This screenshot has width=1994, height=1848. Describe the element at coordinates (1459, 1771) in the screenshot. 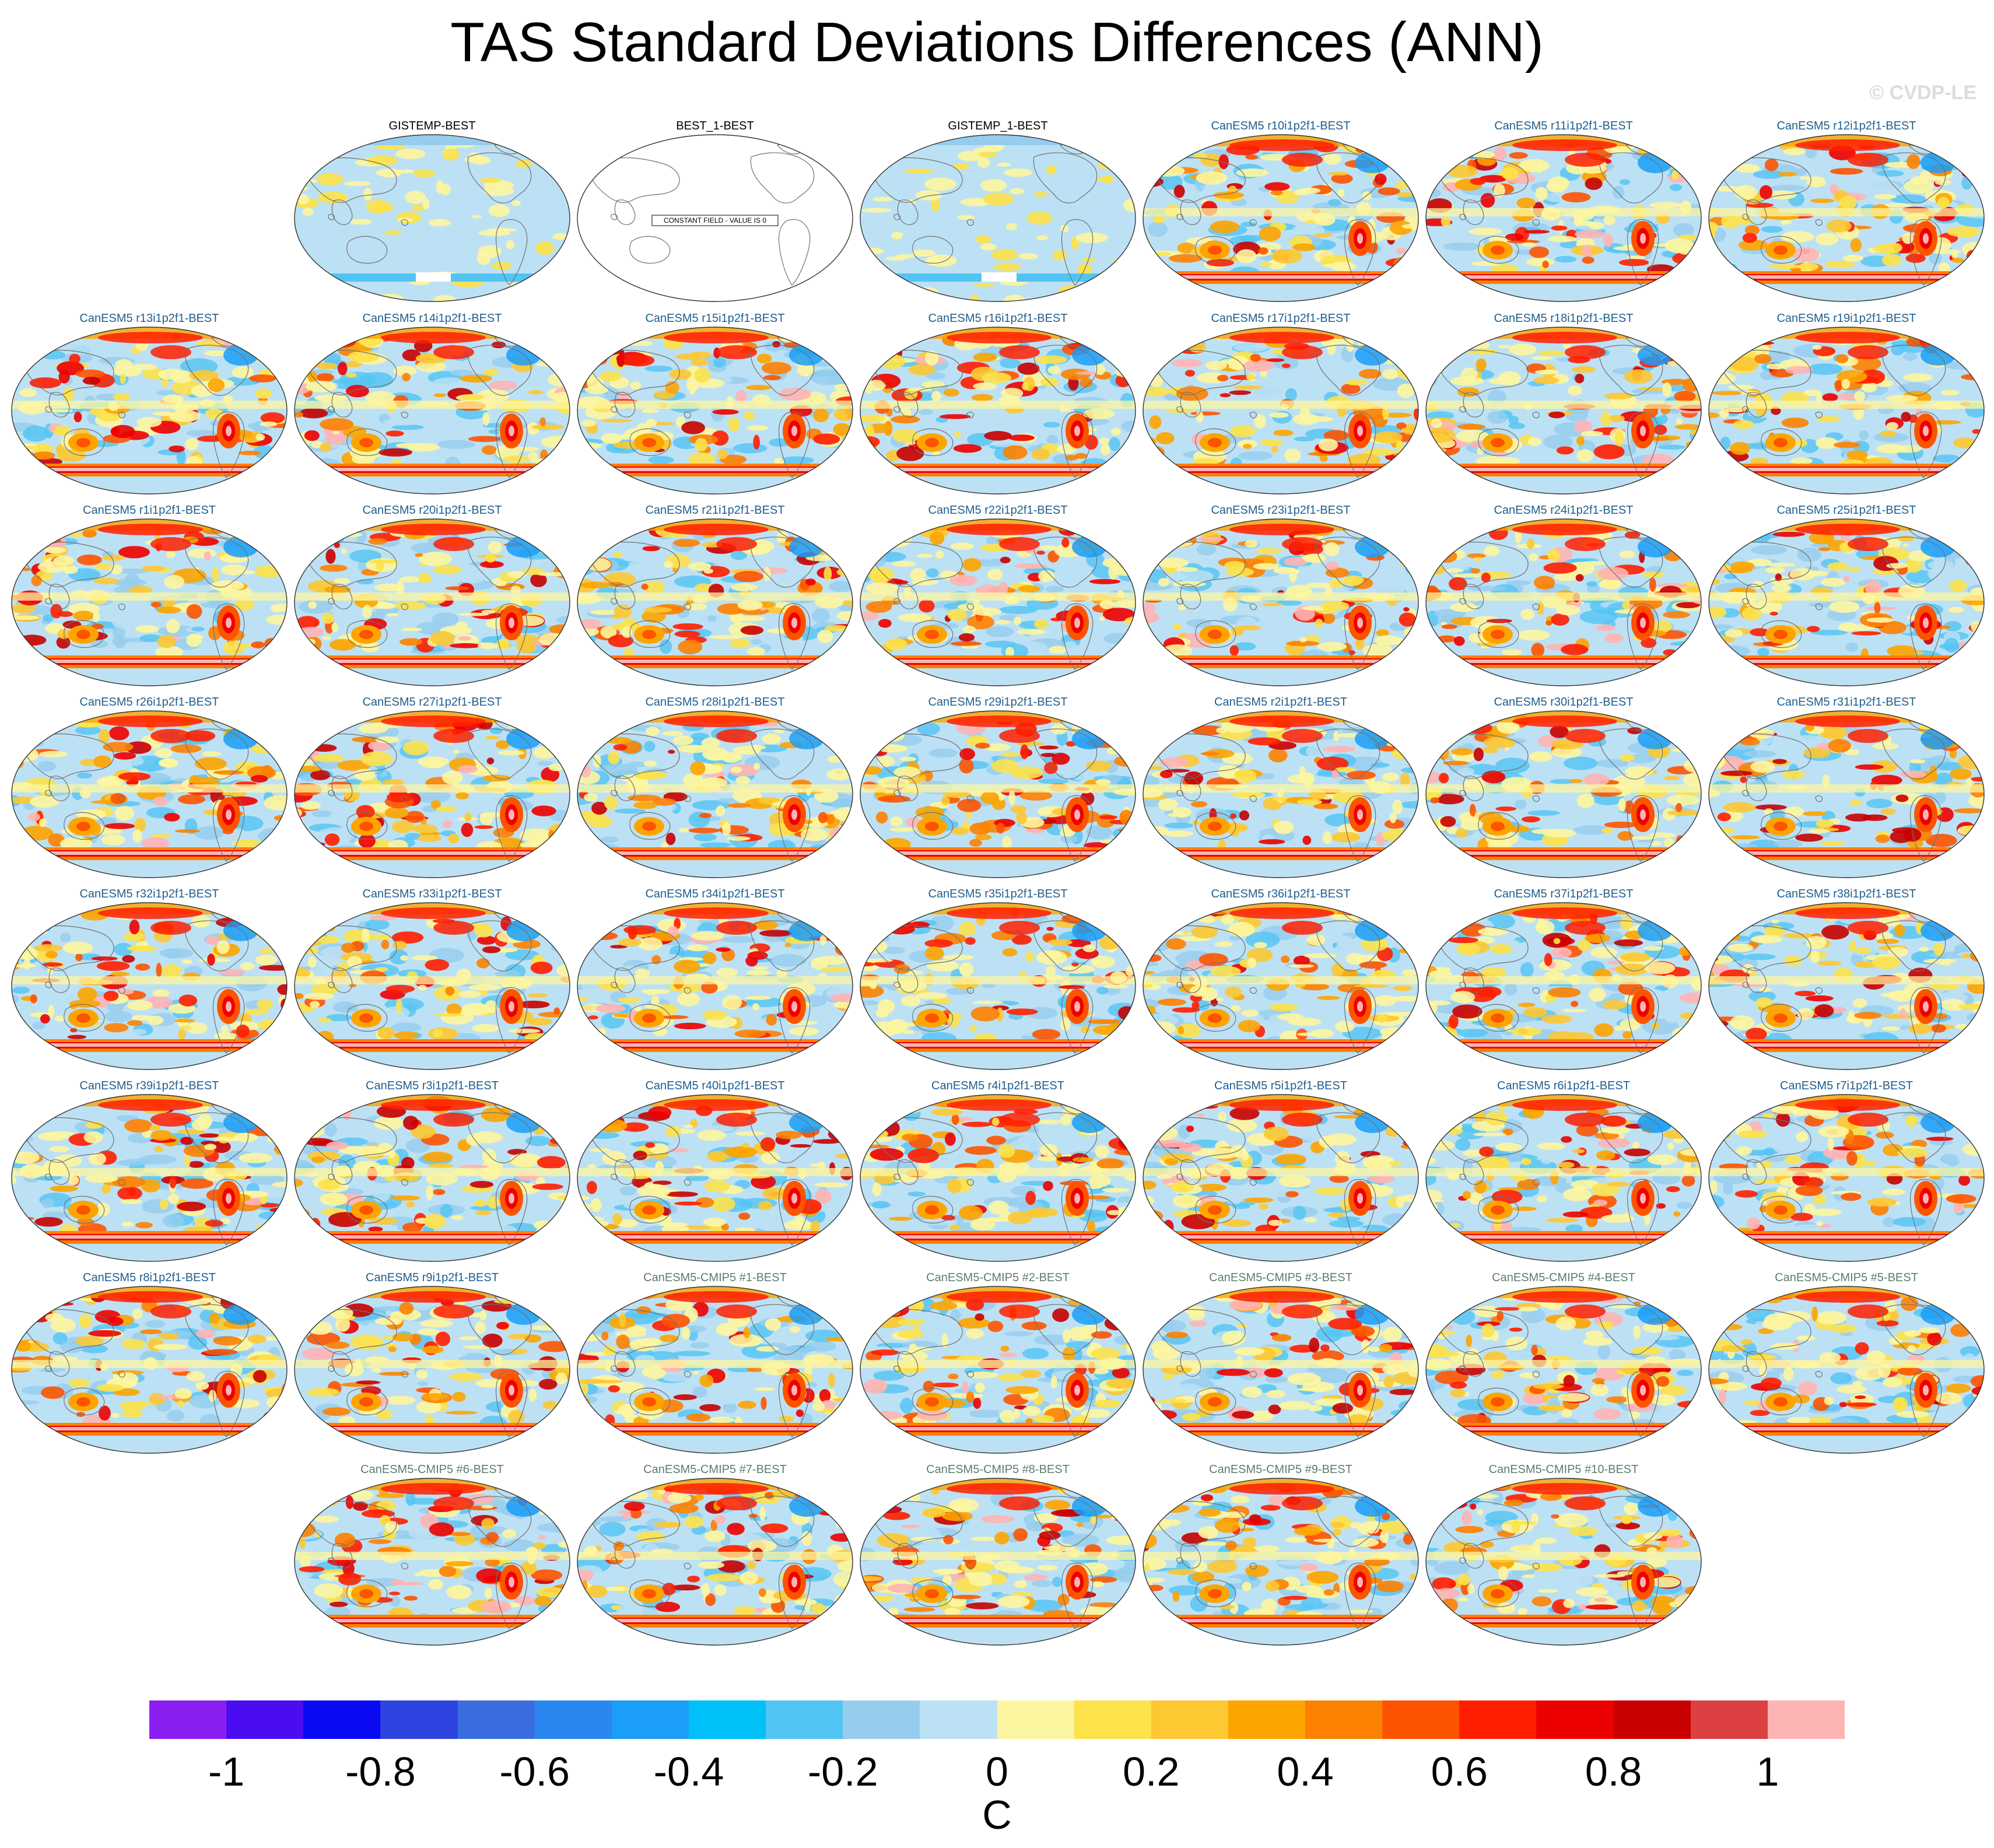

I see `colorbar-tick-label: 0.6` at that location.